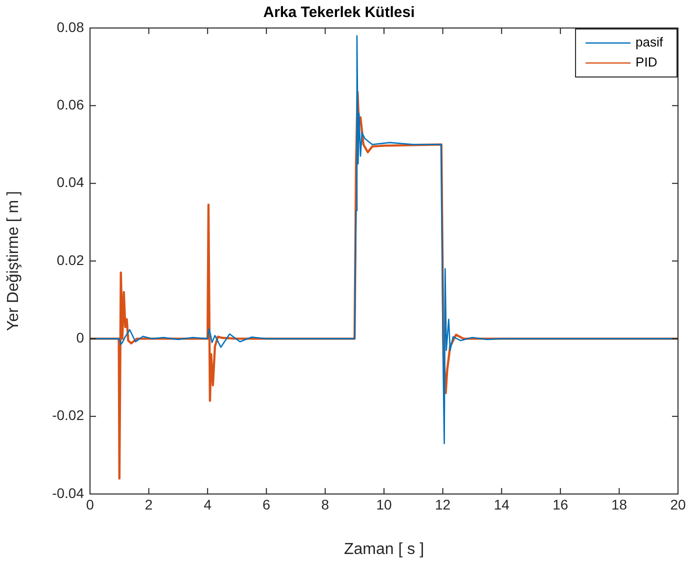 The image size is (692, 563). Describe the element at coordinates (70, 182) in the screenshot. I see `y-tick-label: 0.04` at that location.